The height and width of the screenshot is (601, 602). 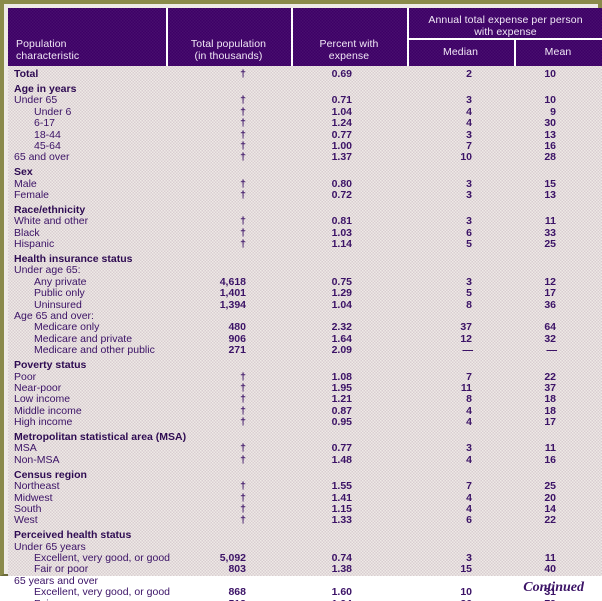 What do you see at coordinates (237, 350) in the screenshot?
I see `cell-total-population: 271` at bounding box center [237, 350].